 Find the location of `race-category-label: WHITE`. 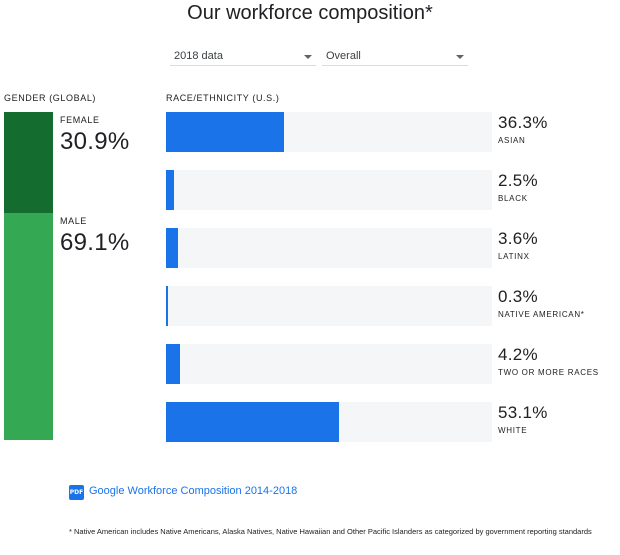

race-category-label: WHITE is located at coordinates (513, 430).